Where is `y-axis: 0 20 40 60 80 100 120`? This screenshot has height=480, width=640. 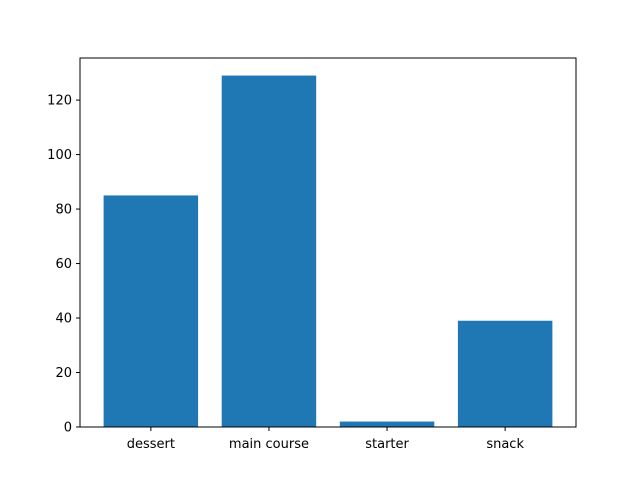 y-axis: 0 20 40 60 80 100 120 is located at coordinates (63, 265).